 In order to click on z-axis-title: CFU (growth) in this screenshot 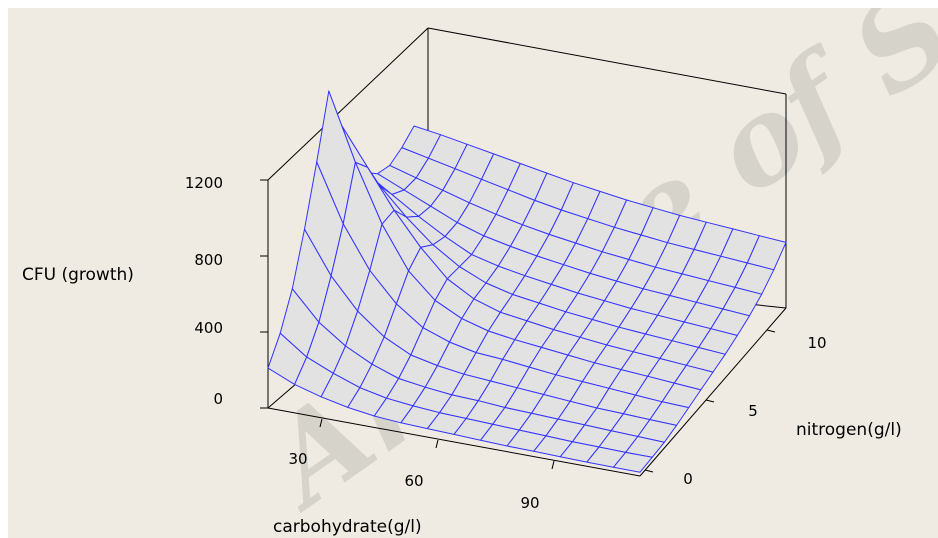, I will do `click(78, 275)`.